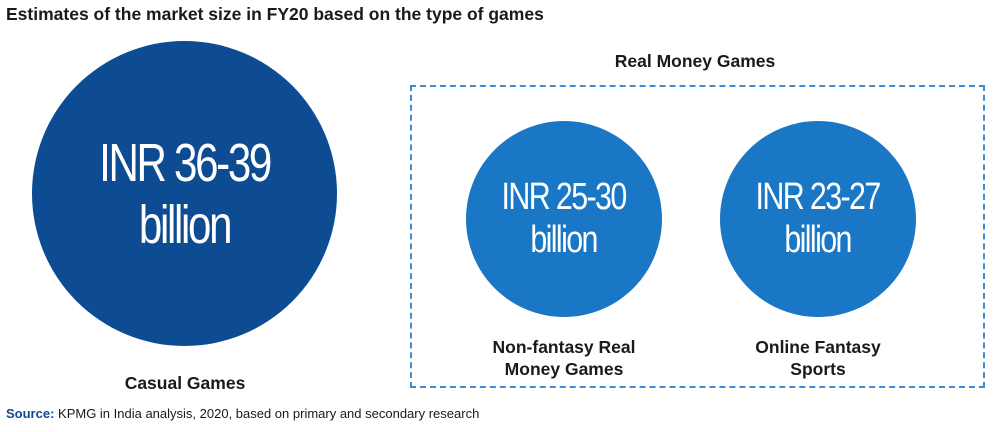  What do you see at coordinates (818, 358) in the screenshot?
I see `online-fantasy-sports-label: Online Fantasy Sports` at bounding box center [818, 358].